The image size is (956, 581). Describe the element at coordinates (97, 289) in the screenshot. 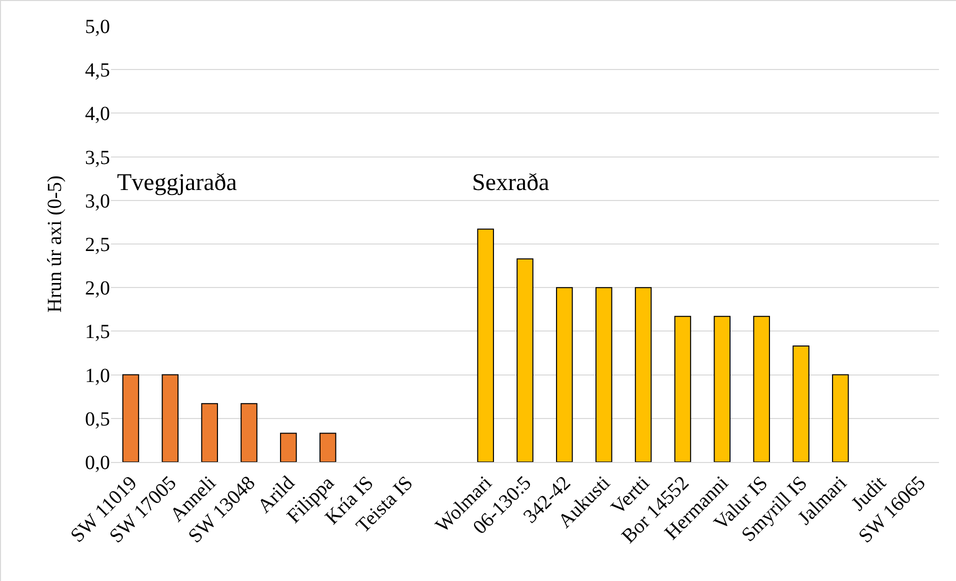

I see `y-tick-label: 2,0` at that location.